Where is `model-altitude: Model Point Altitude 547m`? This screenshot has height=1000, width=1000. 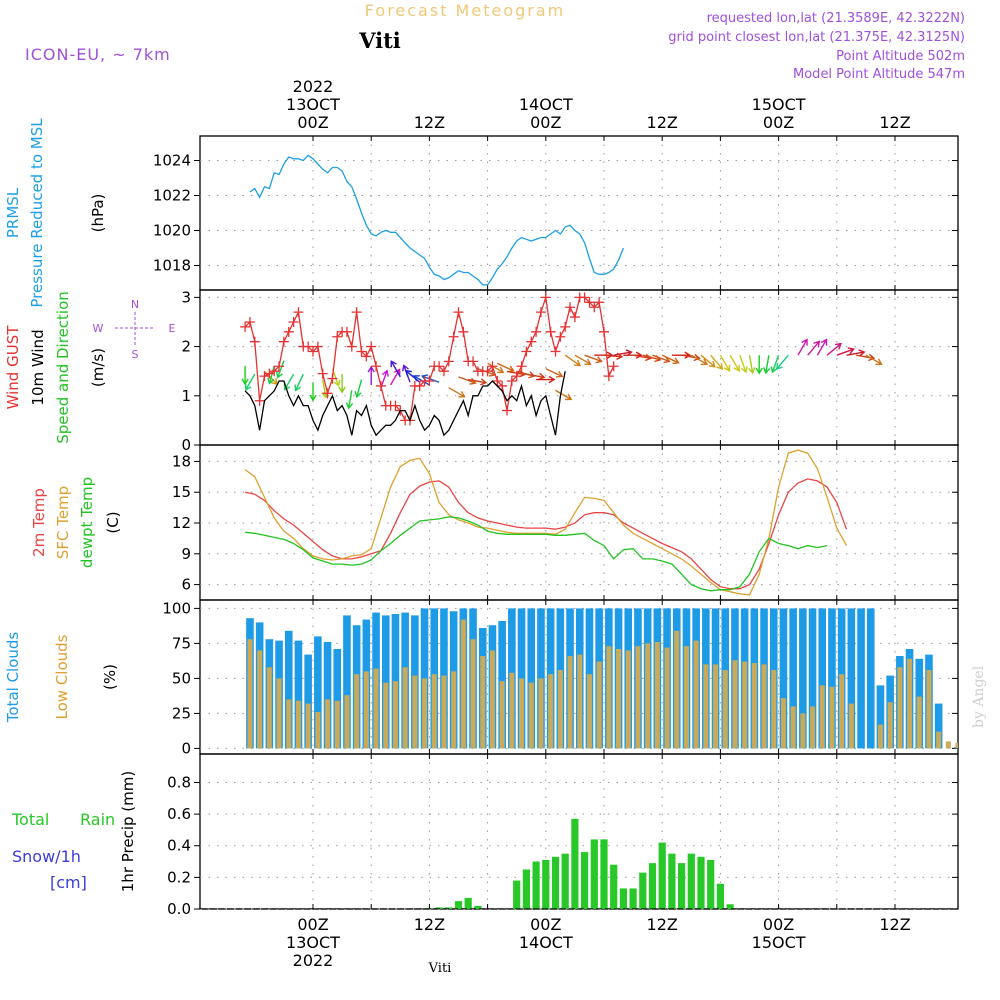
model-altitude: Model Point Altitude 547m is located at coordinates (879, 74).